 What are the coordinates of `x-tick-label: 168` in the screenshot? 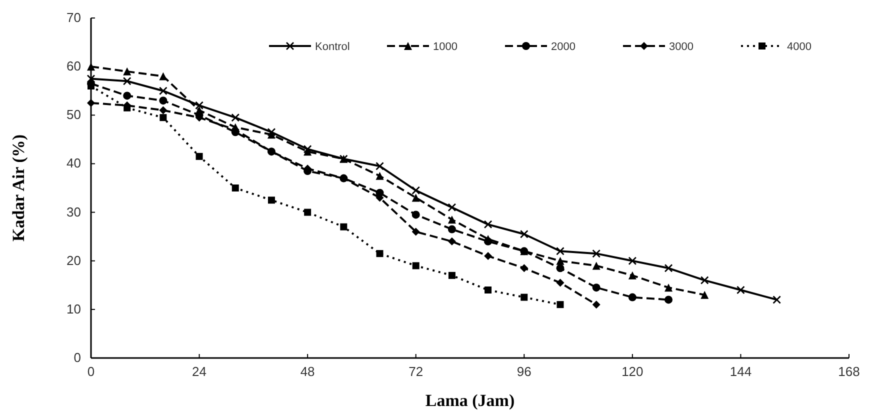 It's located at (849, 371).